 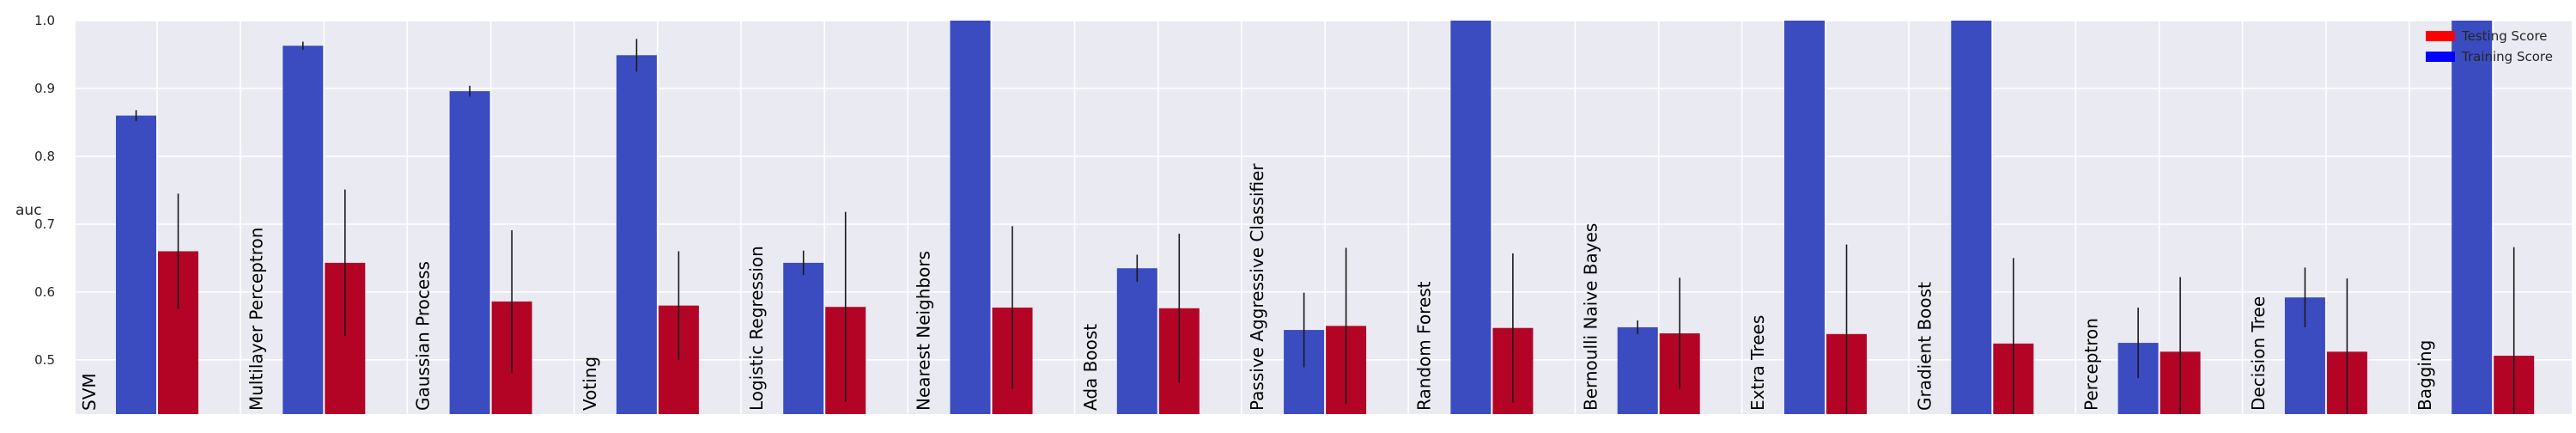 I want to click on category-label: Ada Boost, so click(x=1090, y=367).